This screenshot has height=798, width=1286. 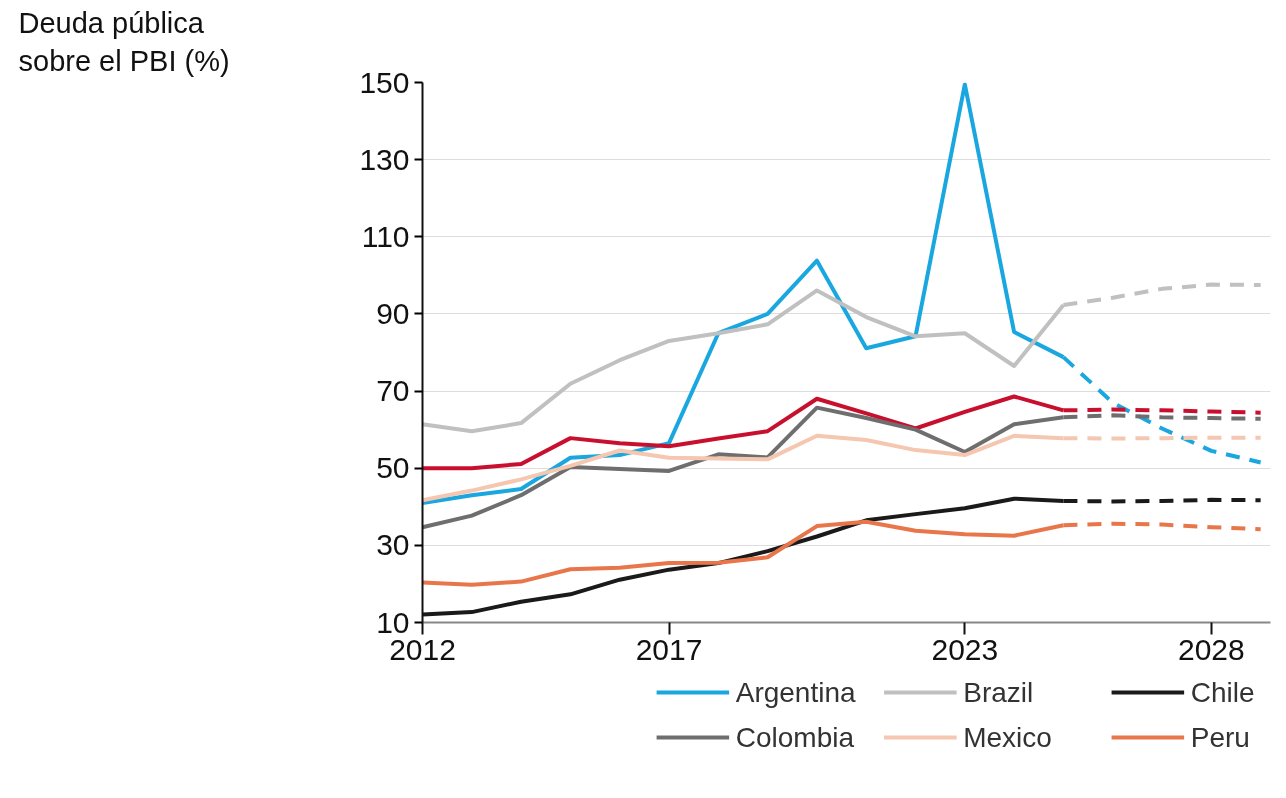 I want to click on y-tick-label: 50, so click(x=393, y=468).